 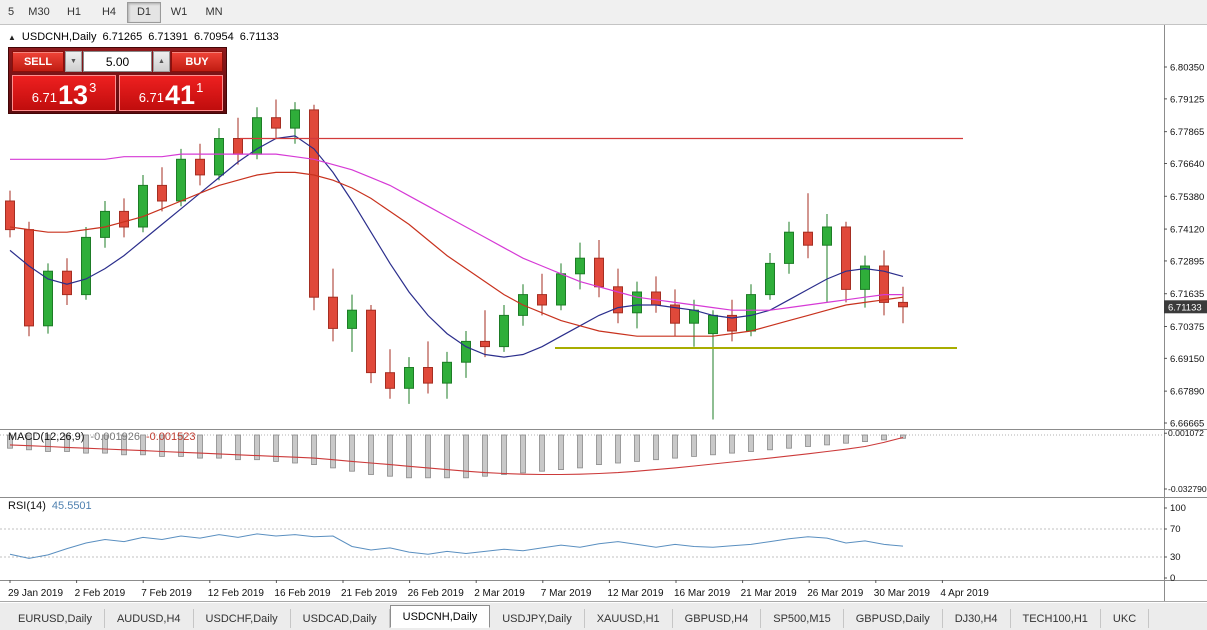 I want to click on tab-usdchf-daily: USDCHF,Daily, so click(x=242, y=618).